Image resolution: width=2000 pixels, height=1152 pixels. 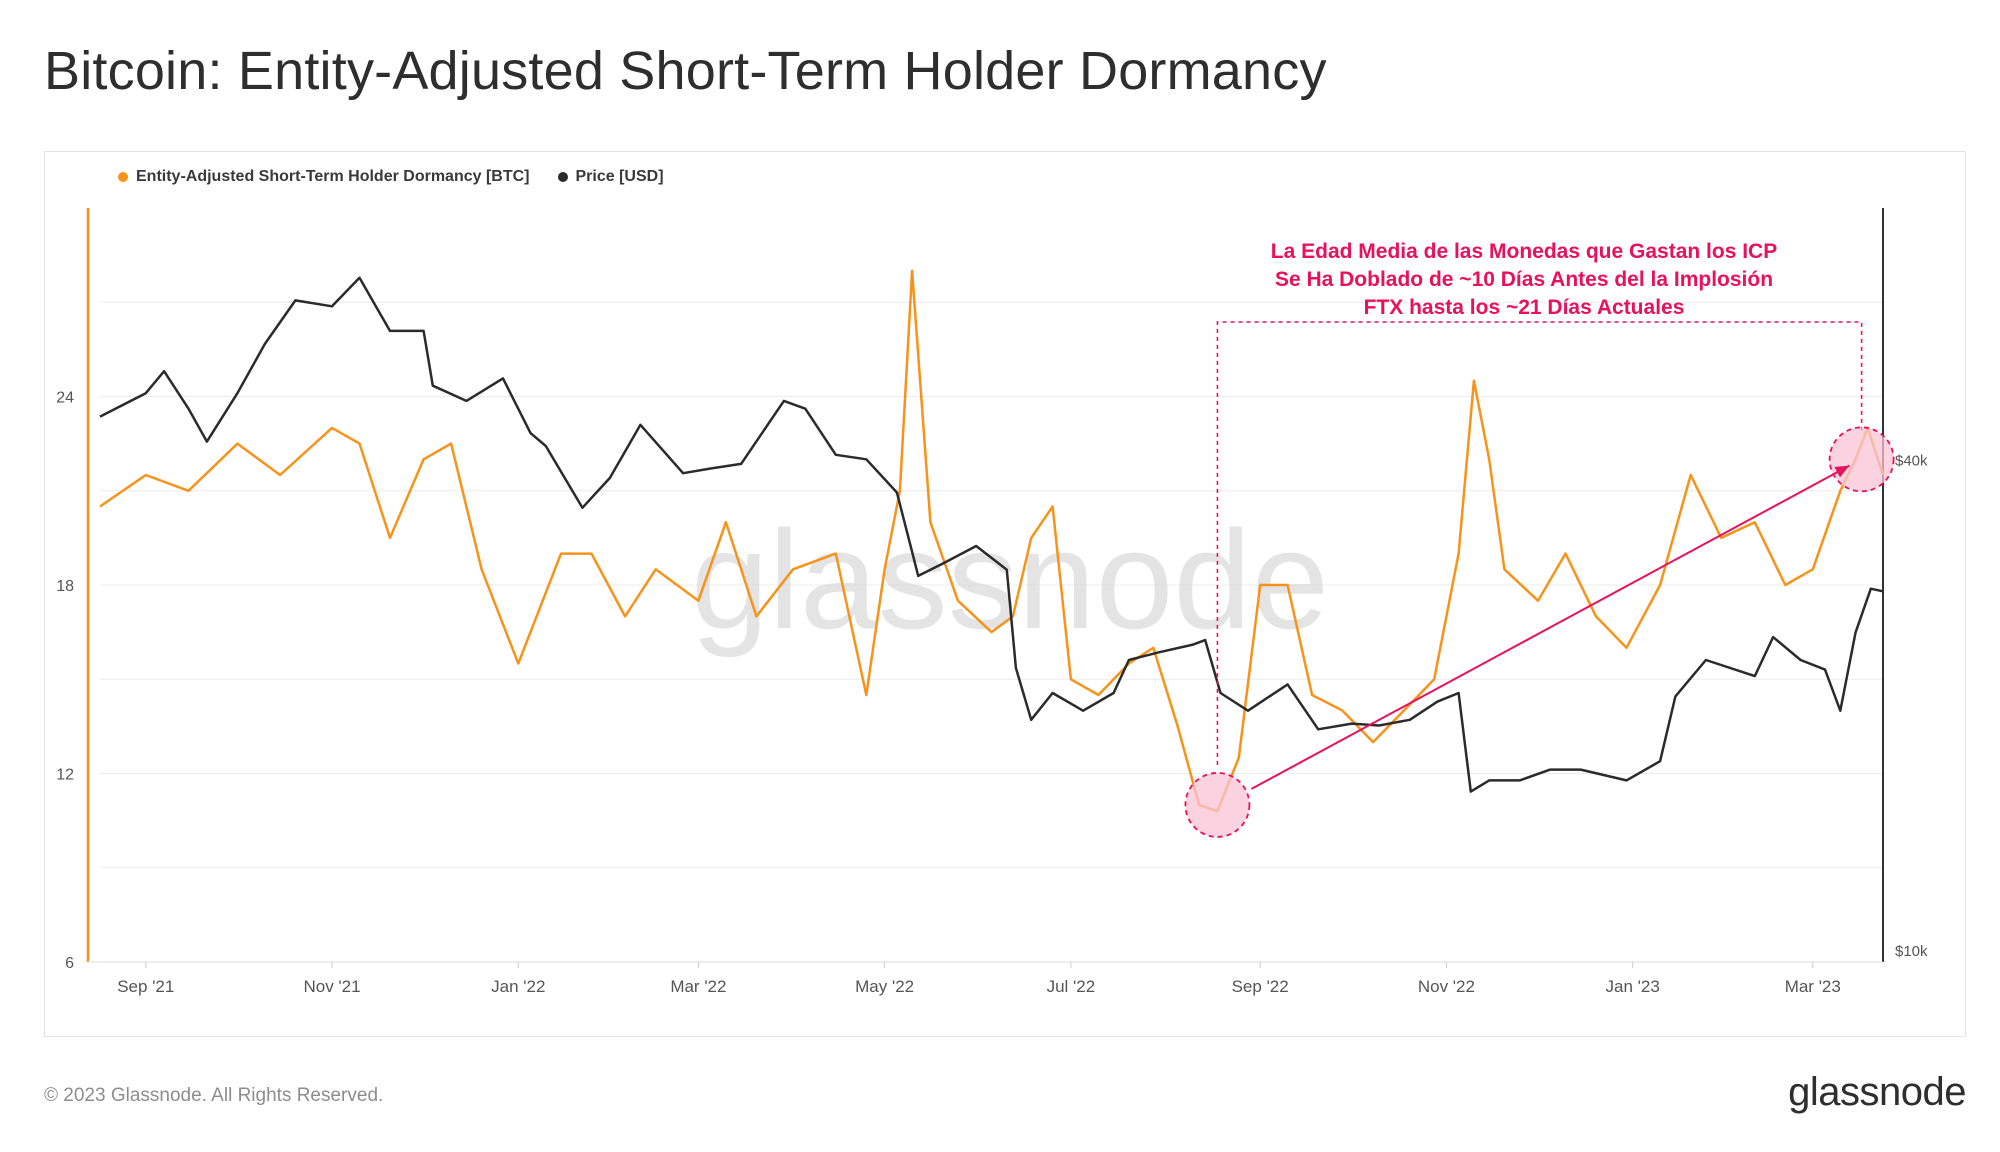 I want to click on legend-marker-dormancy, so click(x=123, y=177).